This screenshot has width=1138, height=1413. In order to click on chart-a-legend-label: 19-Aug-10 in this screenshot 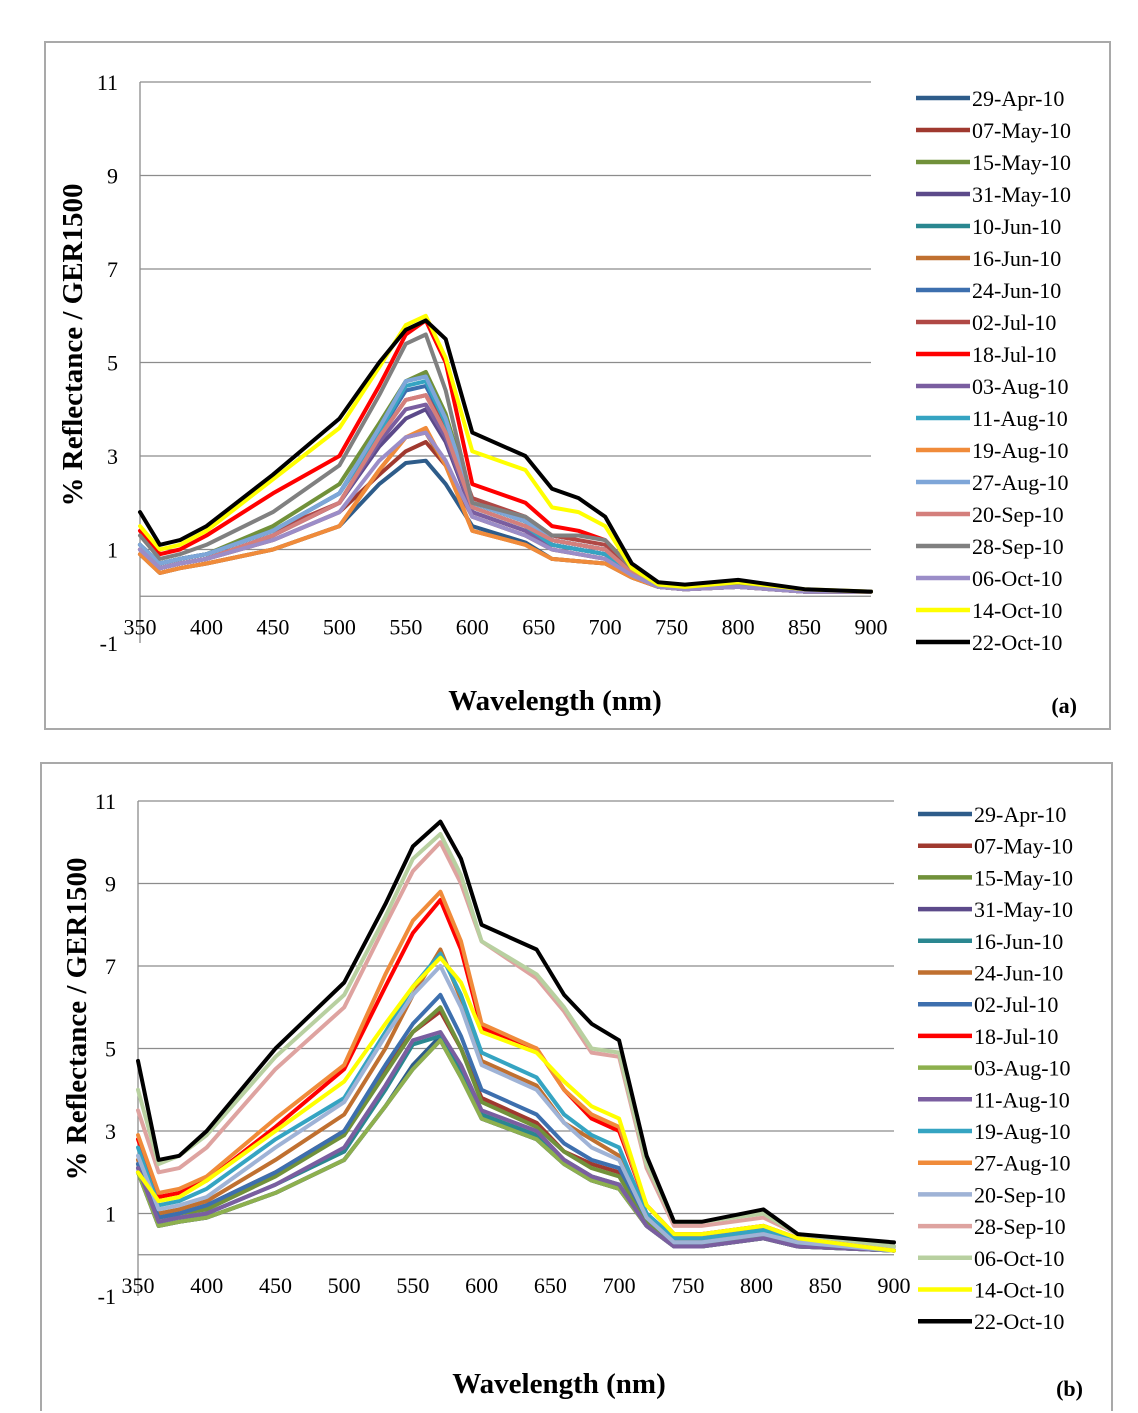, I will do `click(1020, 450)`.